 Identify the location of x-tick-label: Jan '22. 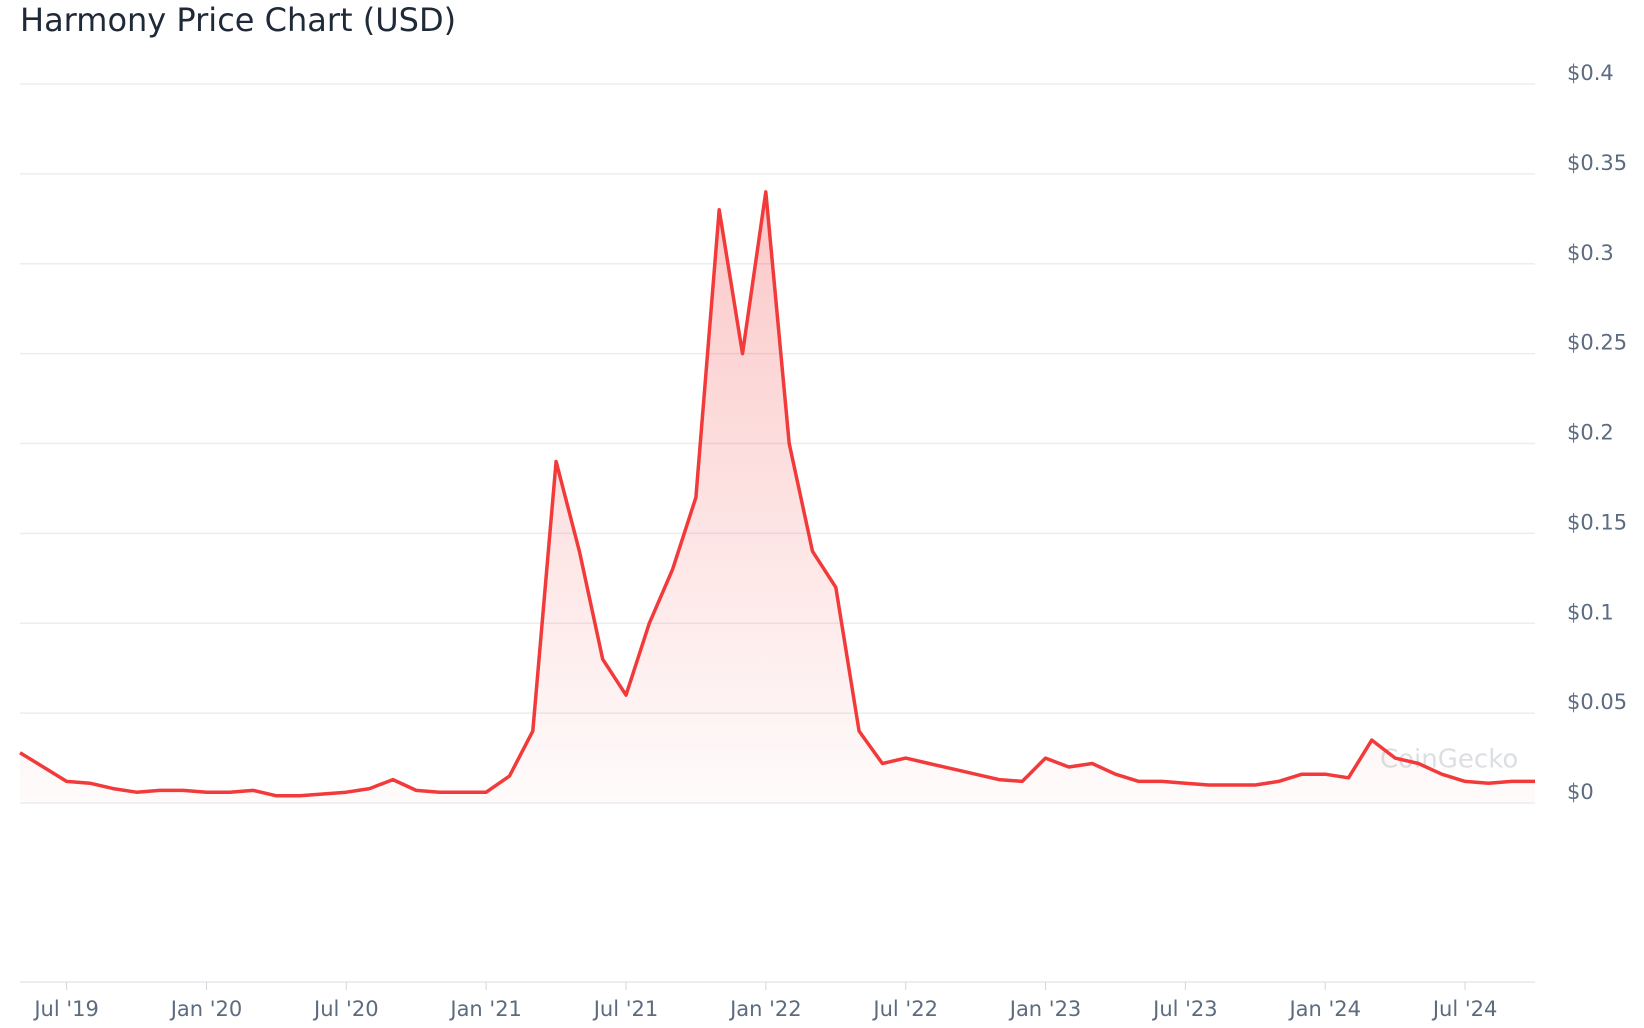
(765, 1009).